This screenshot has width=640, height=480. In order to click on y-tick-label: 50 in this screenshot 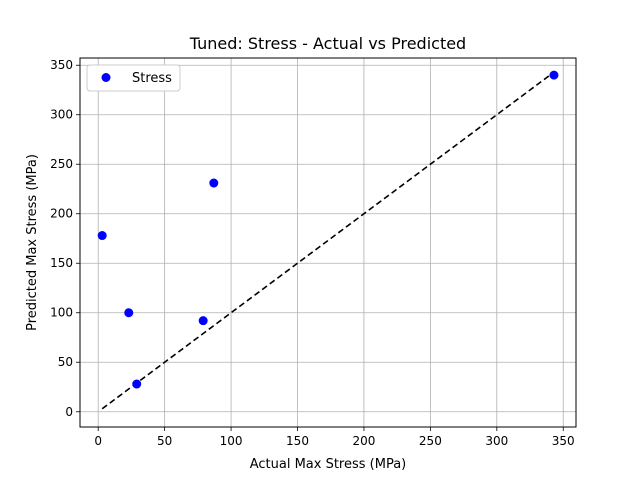, I will do `click(65, 362)`.